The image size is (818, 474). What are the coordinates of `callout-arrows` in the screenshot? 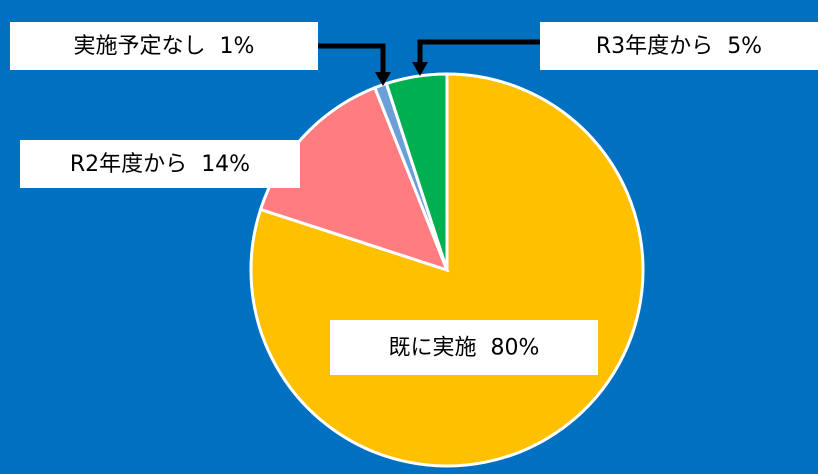 It's located at (429, 62).